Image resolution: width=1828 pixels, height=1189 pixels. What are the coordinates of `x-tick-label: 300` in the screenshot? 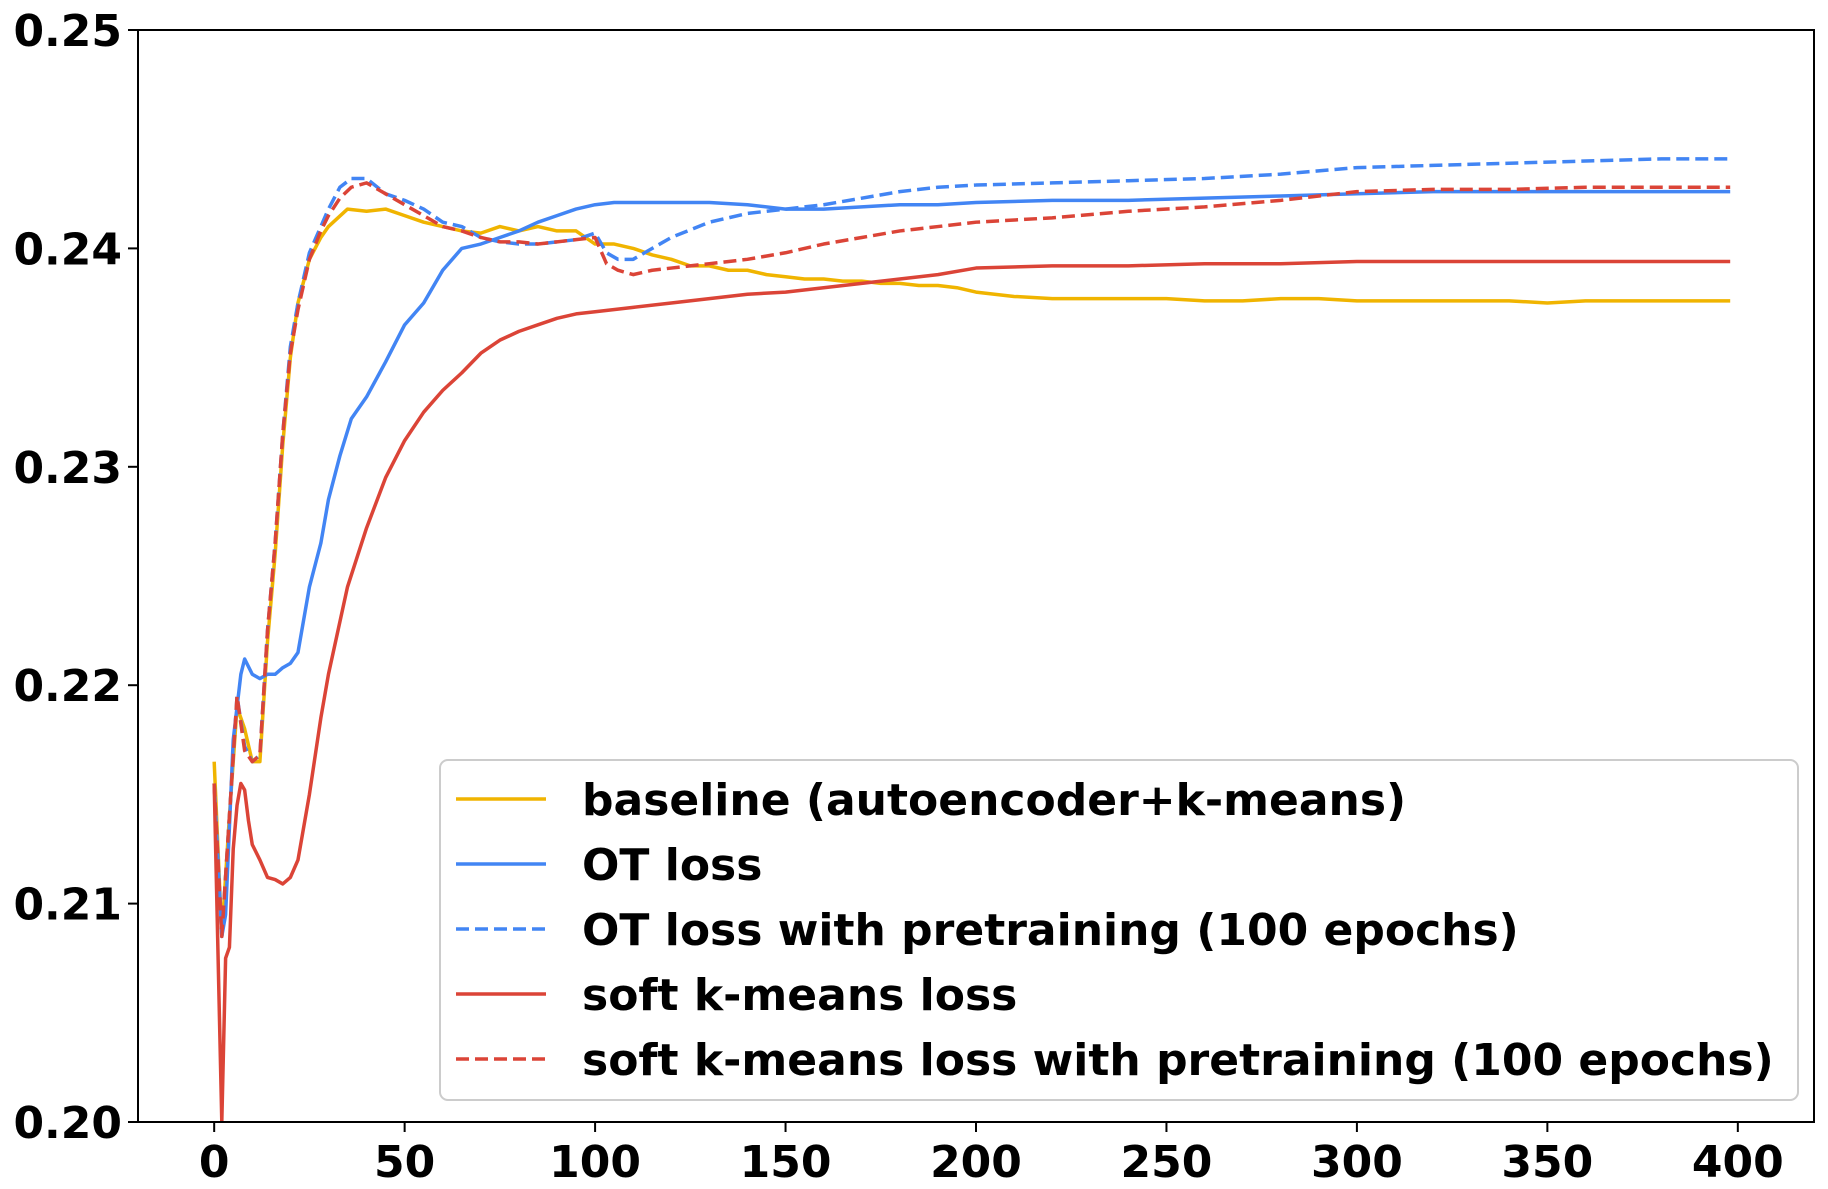 It's located at (1357, 1162).